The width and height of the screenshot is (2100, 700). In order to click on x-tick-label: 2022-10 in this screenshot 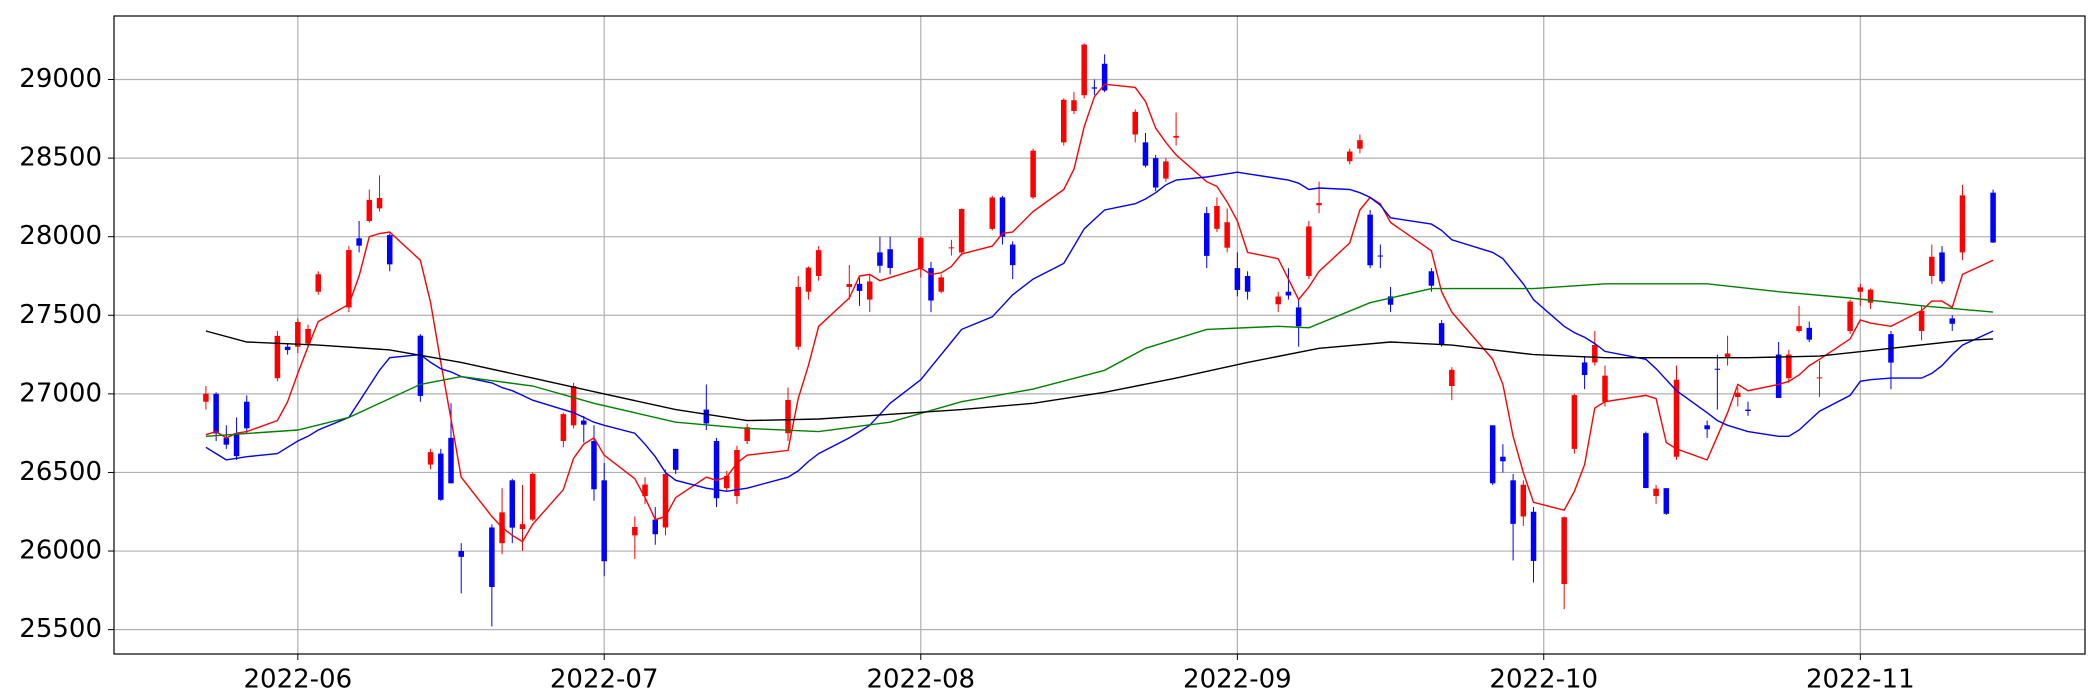, I will do `click(1543, 680)`.